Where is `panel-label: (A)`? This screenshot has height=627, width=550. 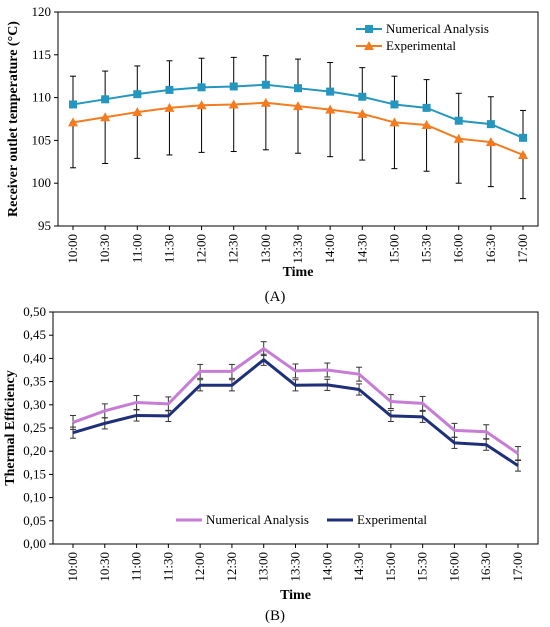
panel-label: (A) is located at coordinates (275, 297).